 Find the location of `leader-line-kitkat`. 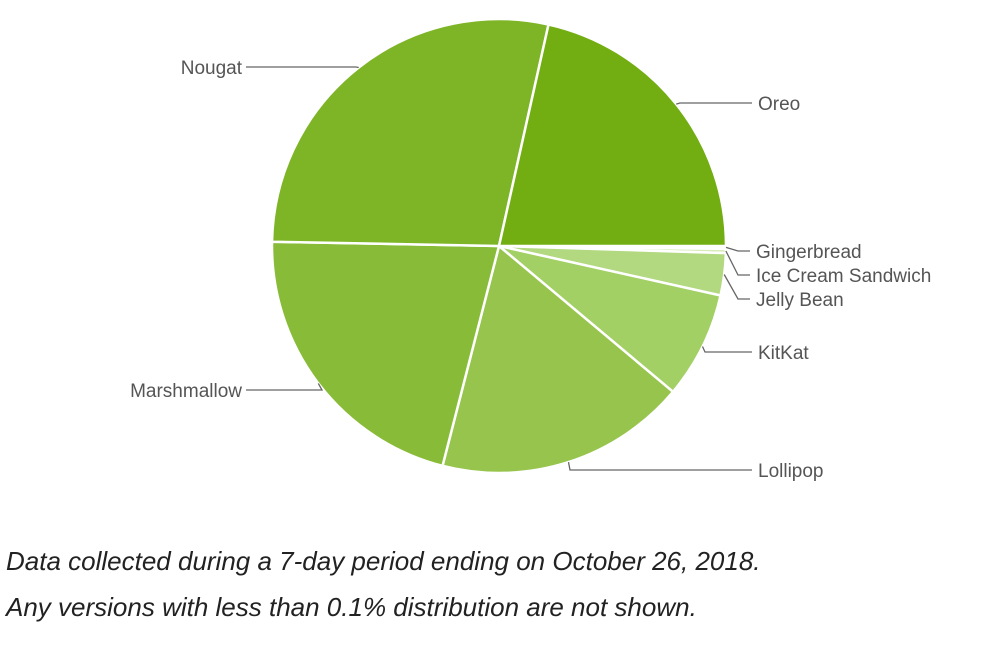

leader-line-kitkat is located at coordinates (726, 349).